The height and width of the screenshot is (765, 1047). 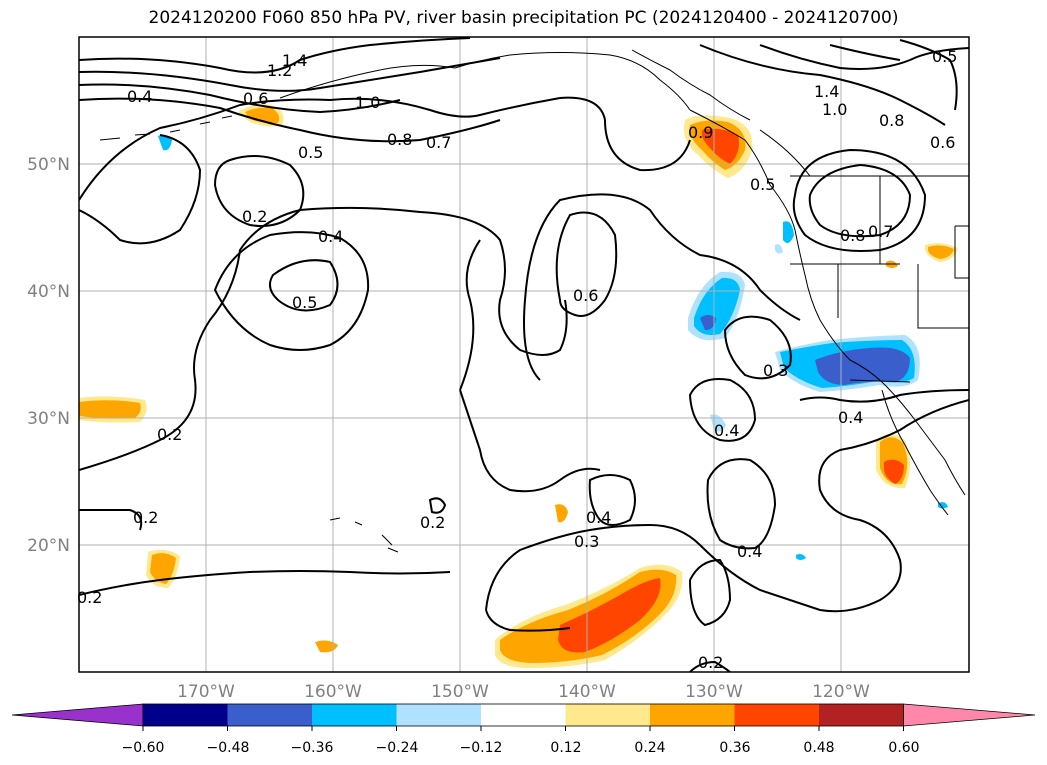 What do you see at coordinates (714, 692) in the screenshot?
I see `lon-tick-label: 130°W` at bounding box center [714, 692].